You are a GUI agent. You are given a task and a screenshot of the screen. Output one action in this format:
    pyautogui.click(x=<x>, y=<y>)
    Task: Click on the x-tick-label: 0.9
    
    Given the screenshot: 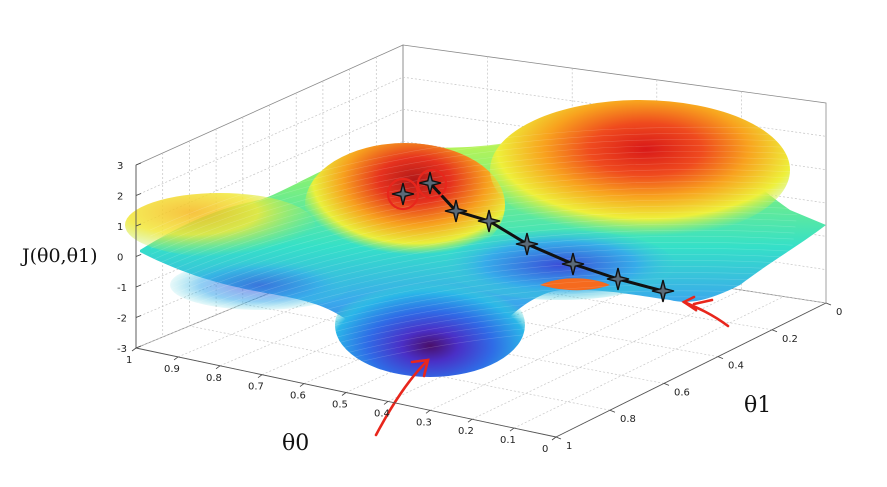 What is the action you would take?
    pyautogui.click(x=172, y=369)
    